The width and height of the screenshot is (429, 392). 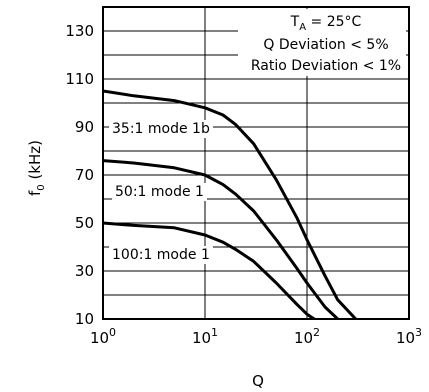 I want to click on y-tick-label: 130, so click(x=79, y=31).